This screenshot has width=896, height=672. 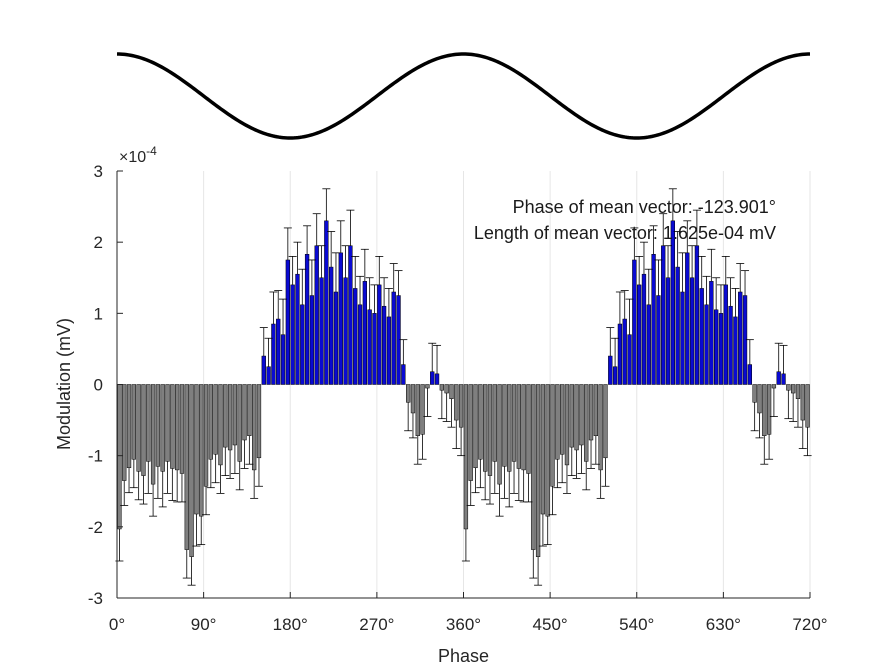 I want to click on y-tick-label: -1, so click(x=95, y=456).